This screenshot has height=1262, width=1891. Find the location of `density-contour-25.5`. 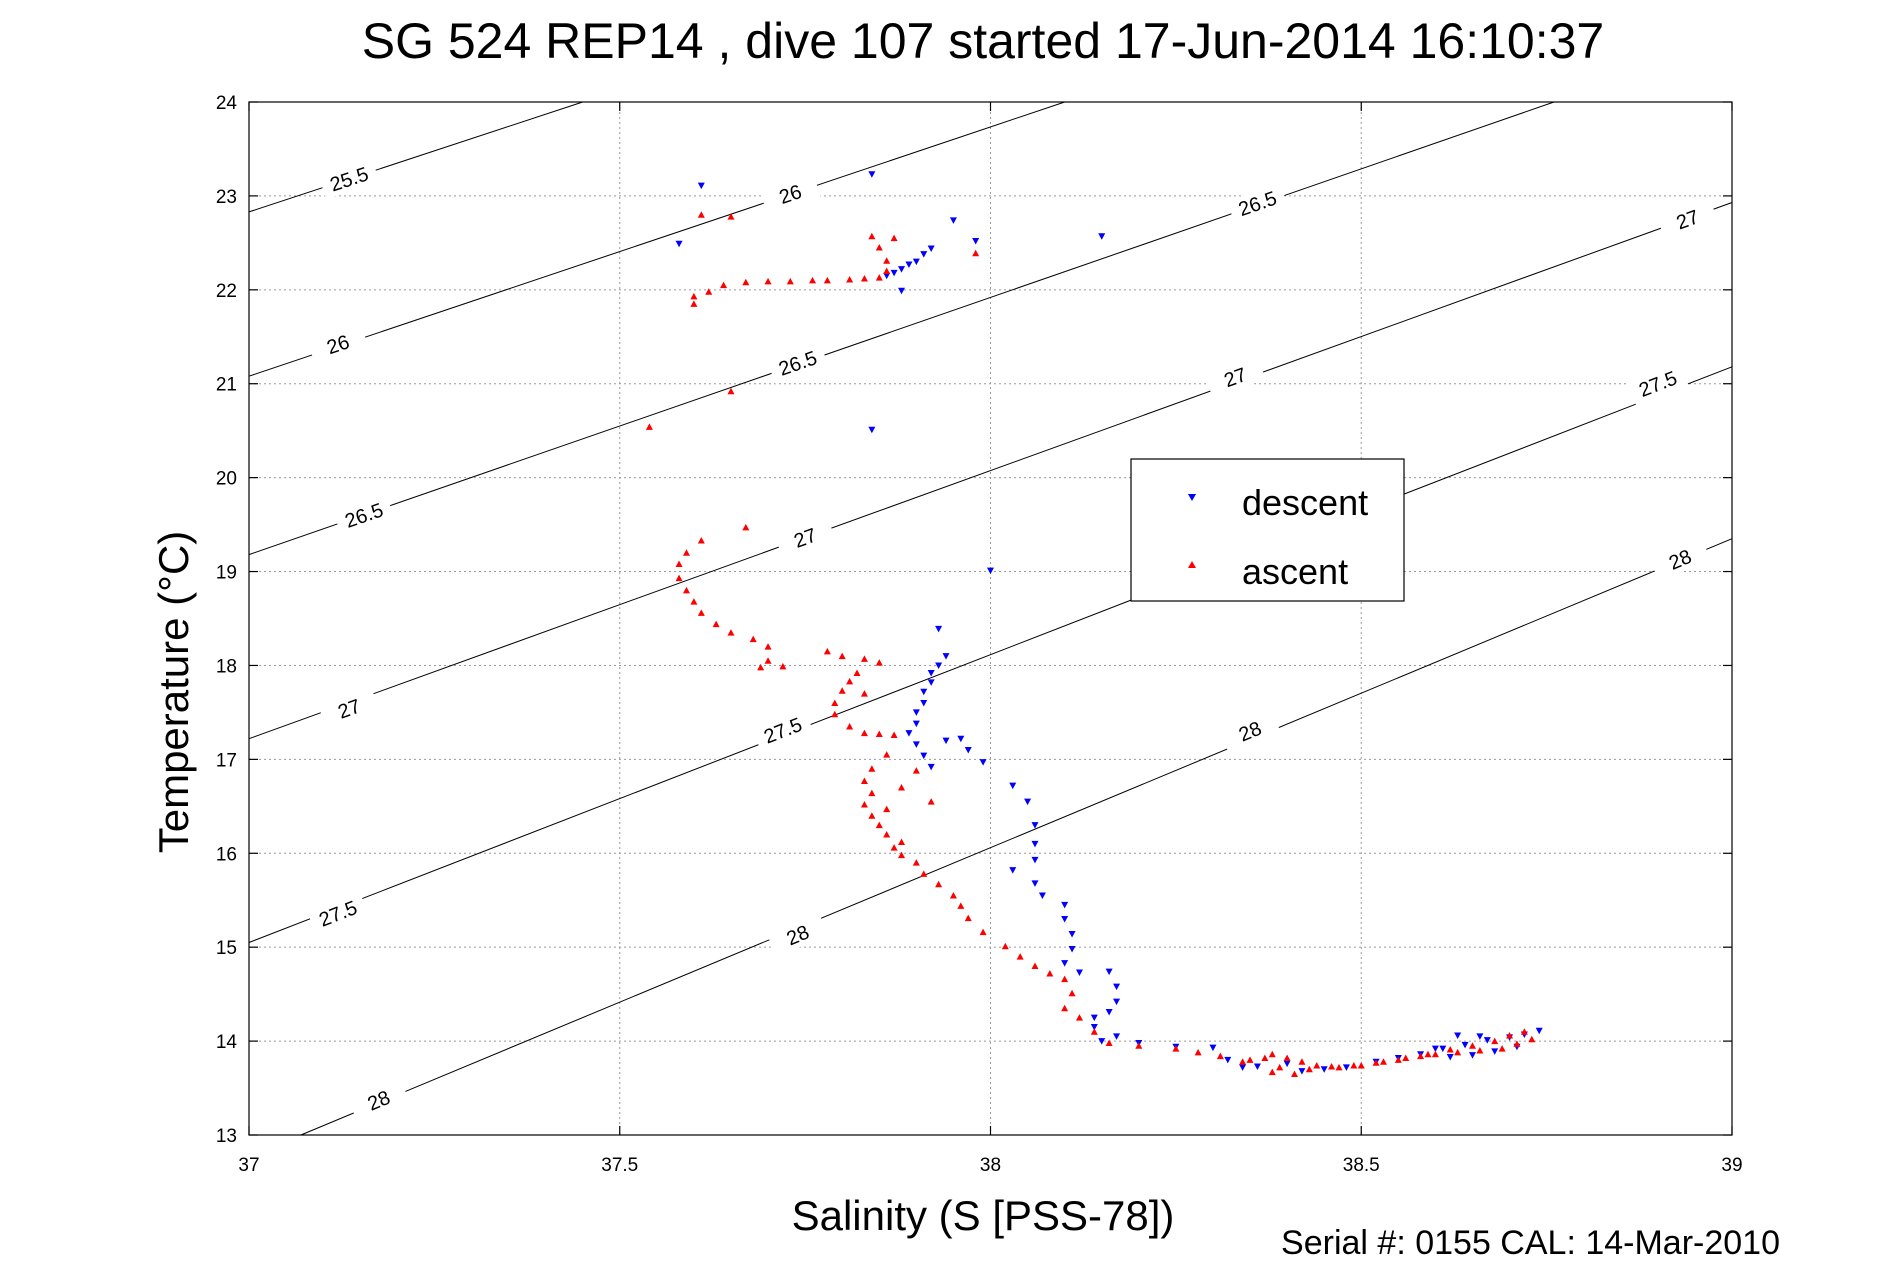

density-contour-25.5 is located at coordinates (415, 157).